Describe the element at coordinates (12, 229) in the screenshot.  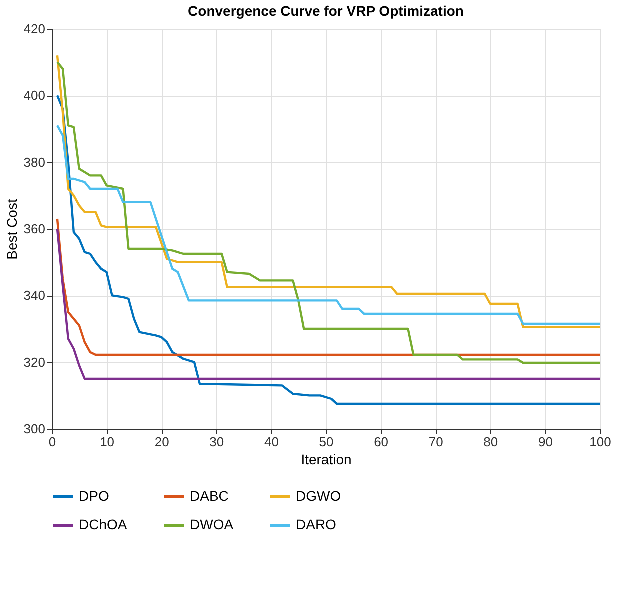
I see `y-axis-title: Best Cost` at that location.